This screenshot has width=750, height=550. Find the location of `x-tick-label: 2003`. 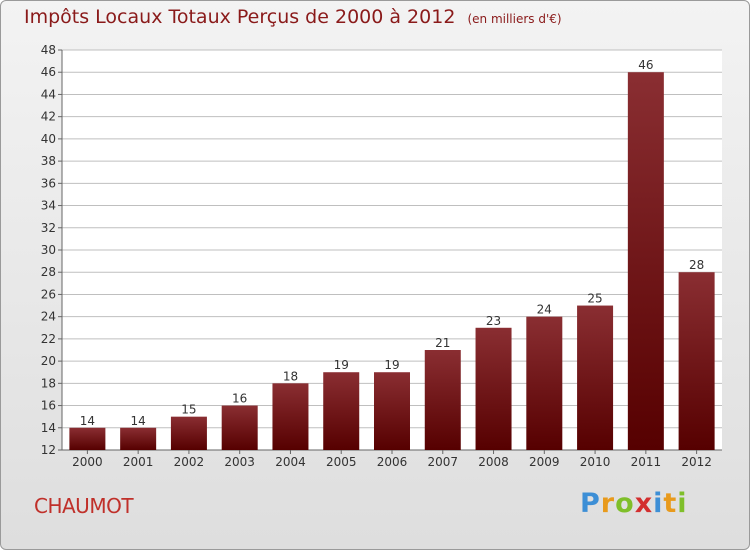

x-tick-label: 2003 is located at coordinates (239, 462).